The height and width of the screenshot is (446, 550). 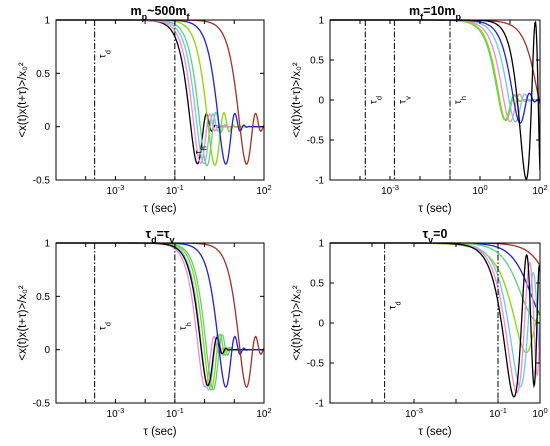 I want to click on annotation-label-3: τh, so click(x=460, y=100).